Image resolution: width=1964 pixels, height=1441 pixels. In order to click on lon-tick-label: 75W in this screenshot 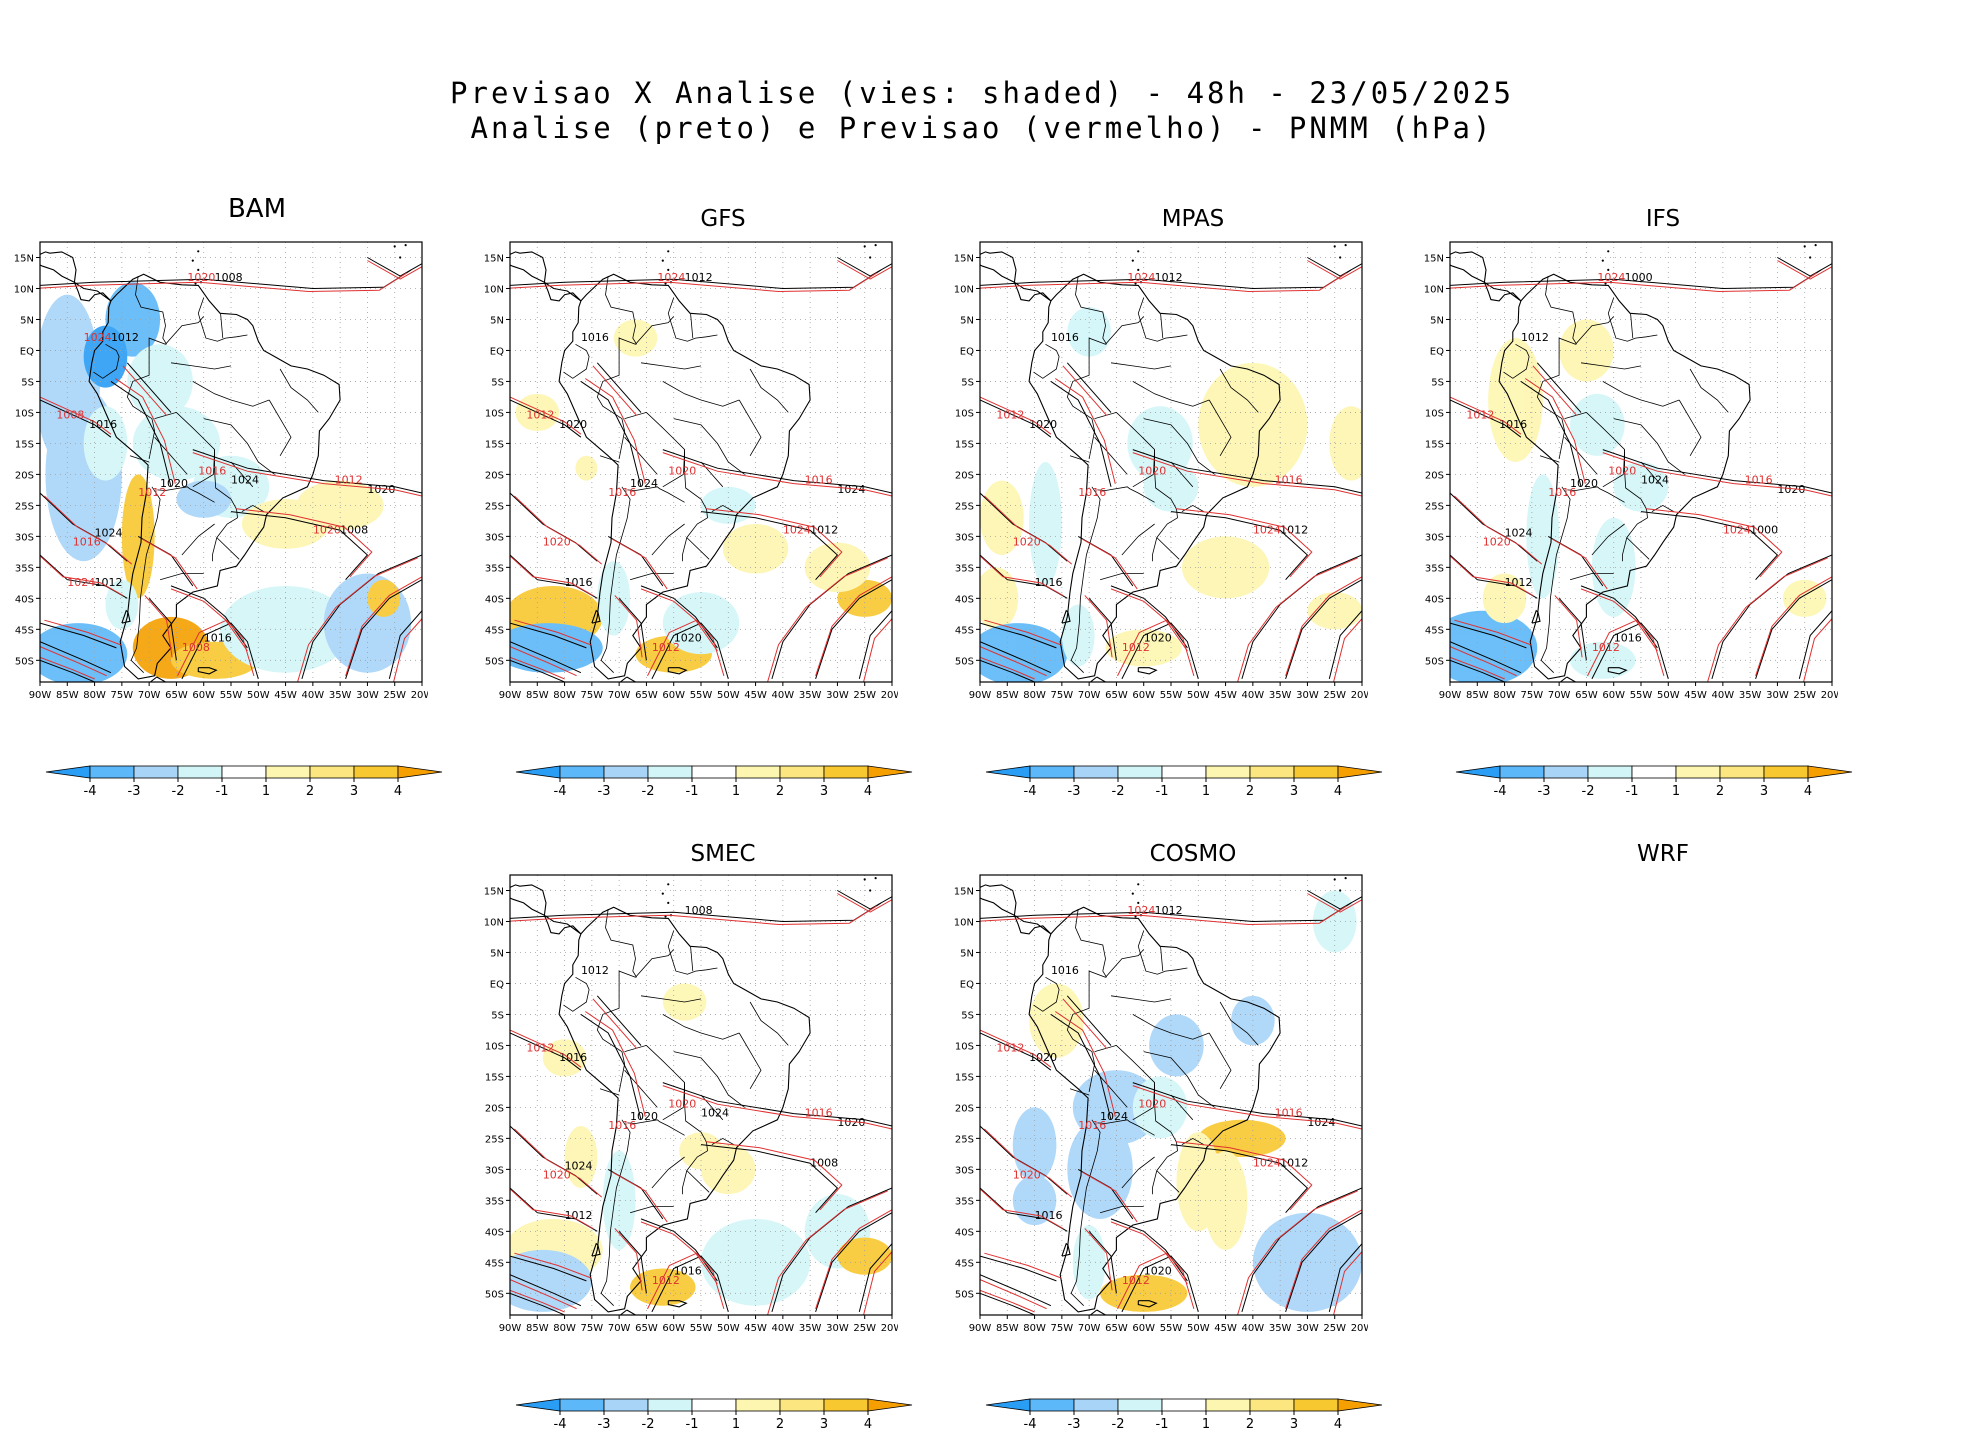, I will do `click(592, 1328)`.